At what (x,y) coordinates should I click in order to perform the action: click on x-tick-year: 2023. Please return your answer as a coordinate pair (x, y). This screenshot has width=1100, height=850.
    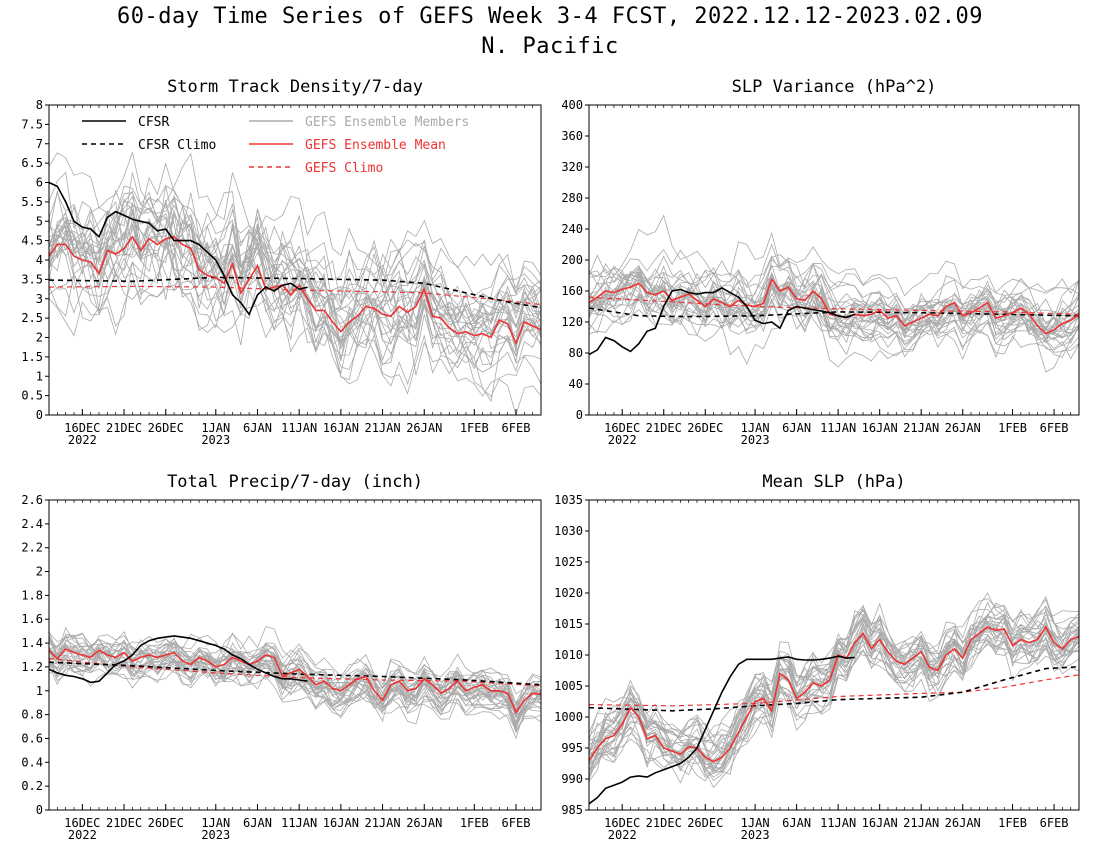
    Looking at the image, I should click on (755, 440).